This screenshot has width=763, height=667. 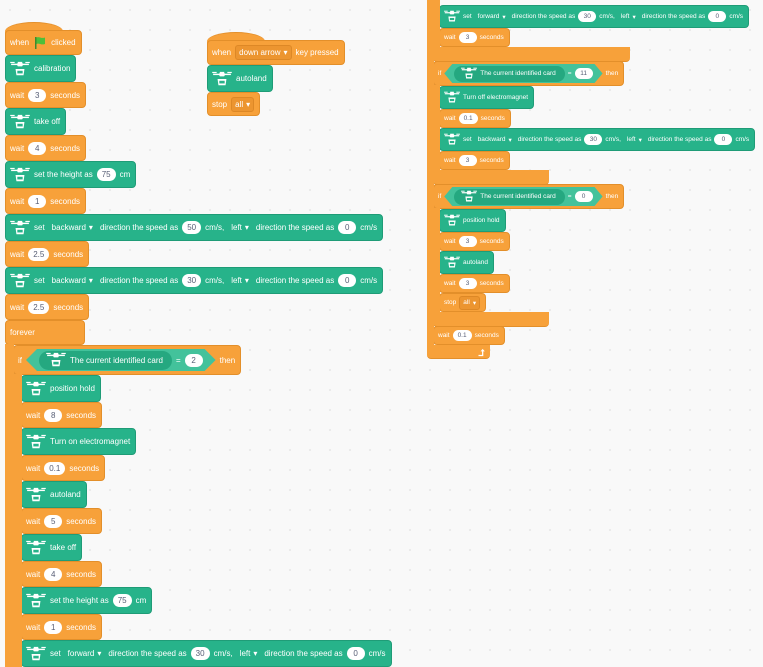 I want to click on block-wait: wait 8 seconds, so click(x=62, y=415).